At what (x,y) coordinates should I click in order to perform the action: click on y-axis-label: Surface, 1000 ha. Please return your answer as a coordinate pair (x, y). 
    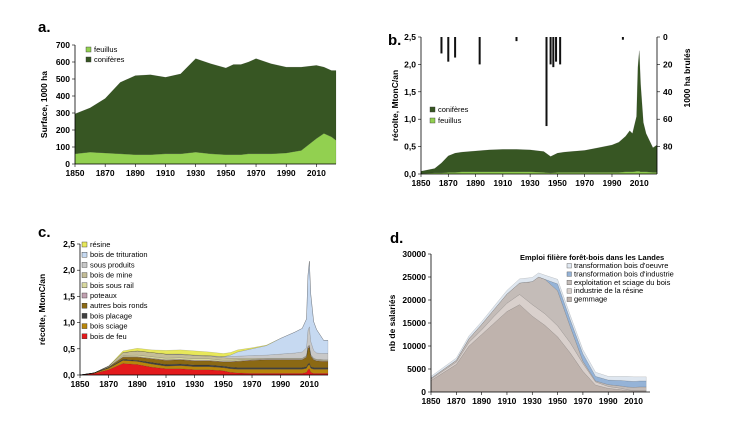
    Looking at the image, I should click on (44, 104).